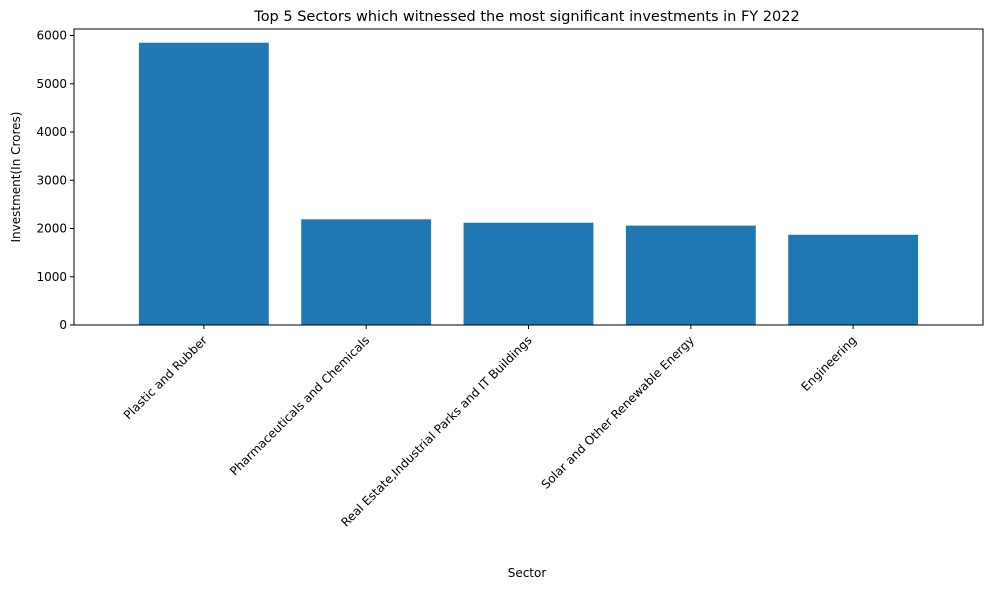 This screenshot has width=989, height=590. Describe the element at coordinates (51, 132) in the screenshot. I see `y-tick-label-4: 4000` at that location.